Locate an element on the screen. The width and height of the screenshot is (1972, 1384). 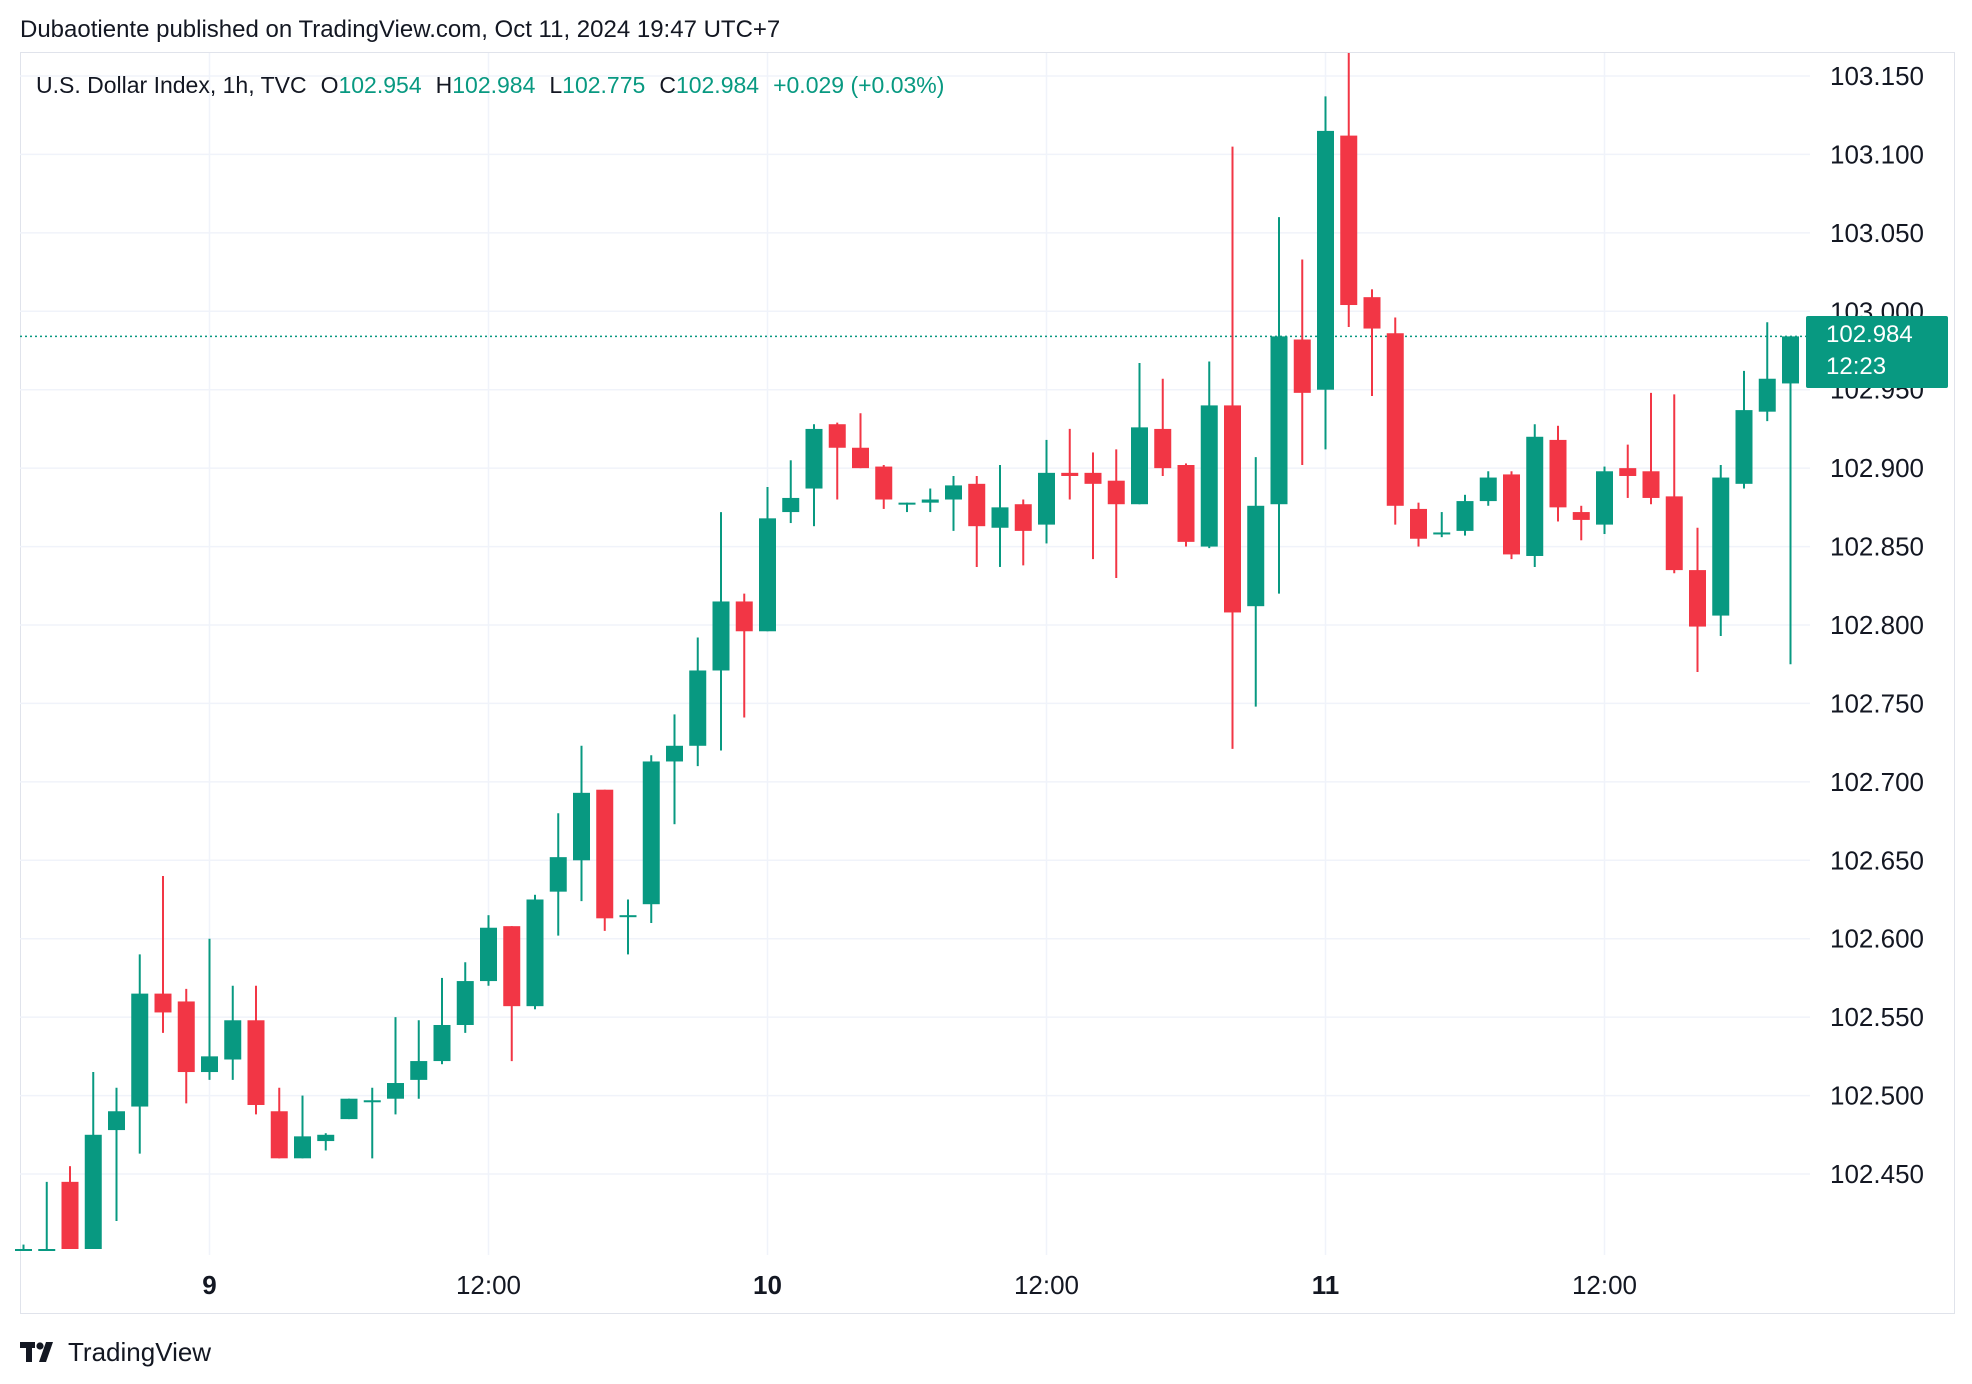
legend-low-value: 102.775 is located at coordinates (604, 85).